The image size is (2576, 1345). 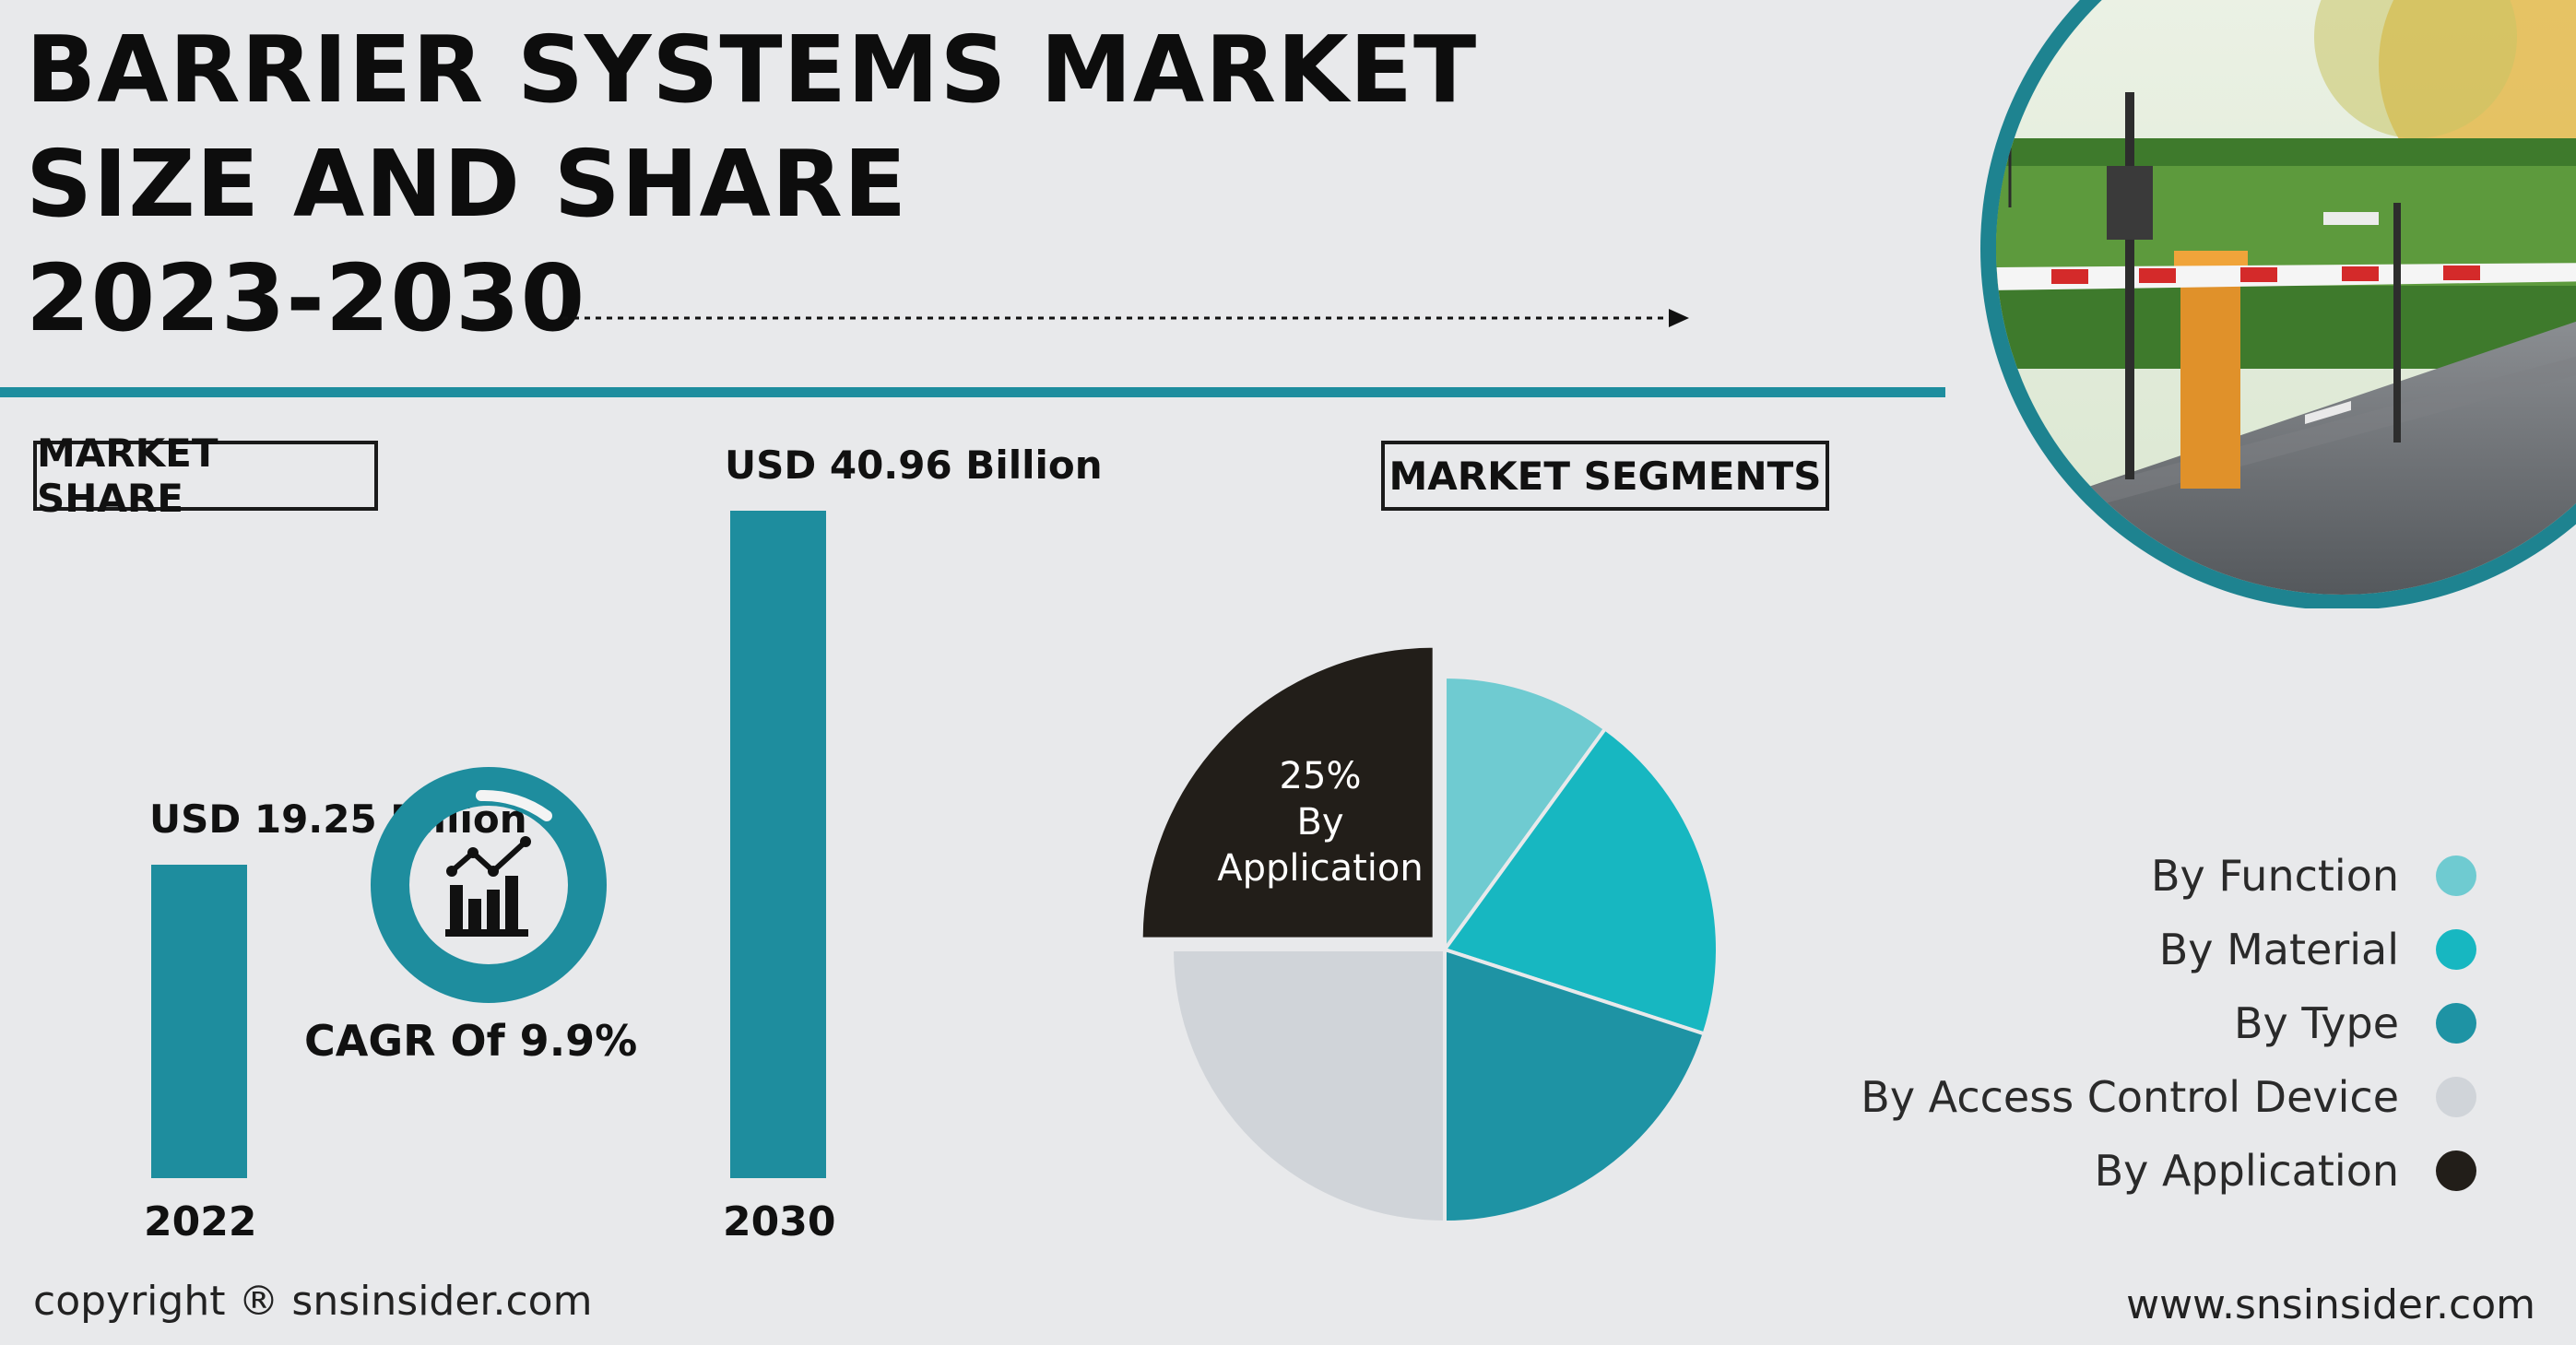 I want to click on market-share-label: MARKET SHARE, so click(x=205, y=476).